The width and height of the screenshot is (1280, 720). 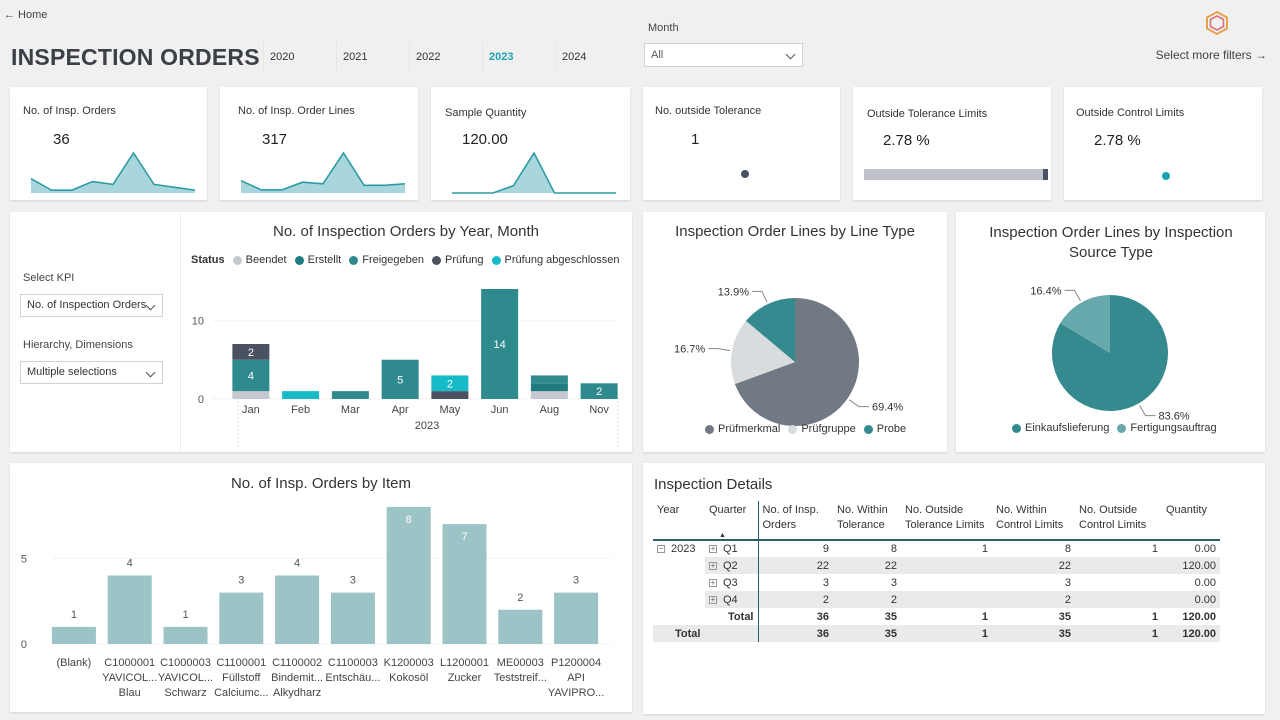 What do you see at coordinates (530, 143) in the screenshot?
I see `kpi-card-sample-quantity: Sample Quantity 120.00` at bounding box center [530, 143].